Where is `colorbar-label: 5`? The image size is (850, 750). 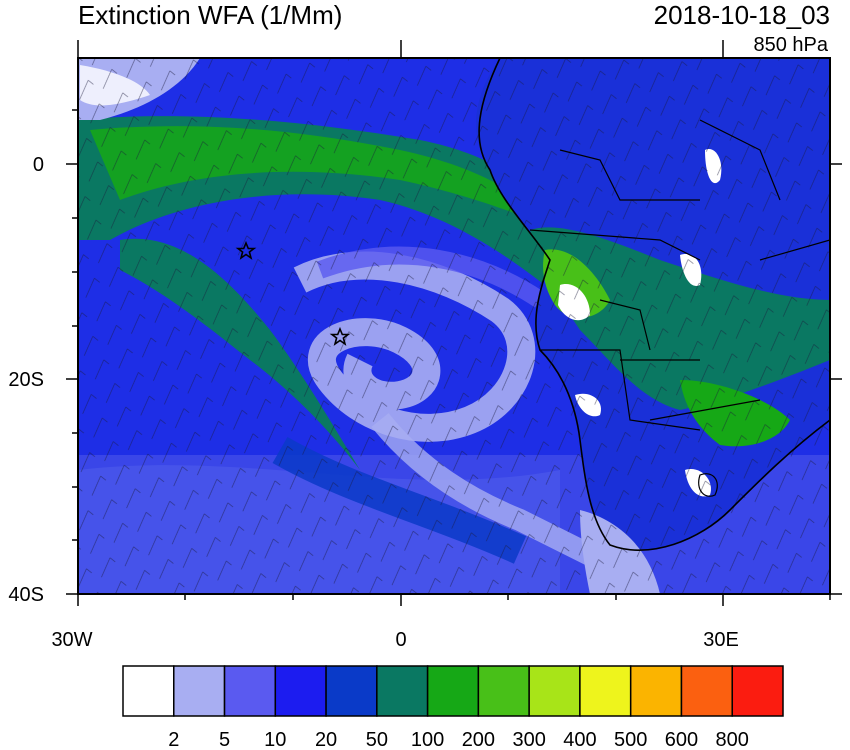 colorbar-label: 5 is located at coordinates (224, 739).